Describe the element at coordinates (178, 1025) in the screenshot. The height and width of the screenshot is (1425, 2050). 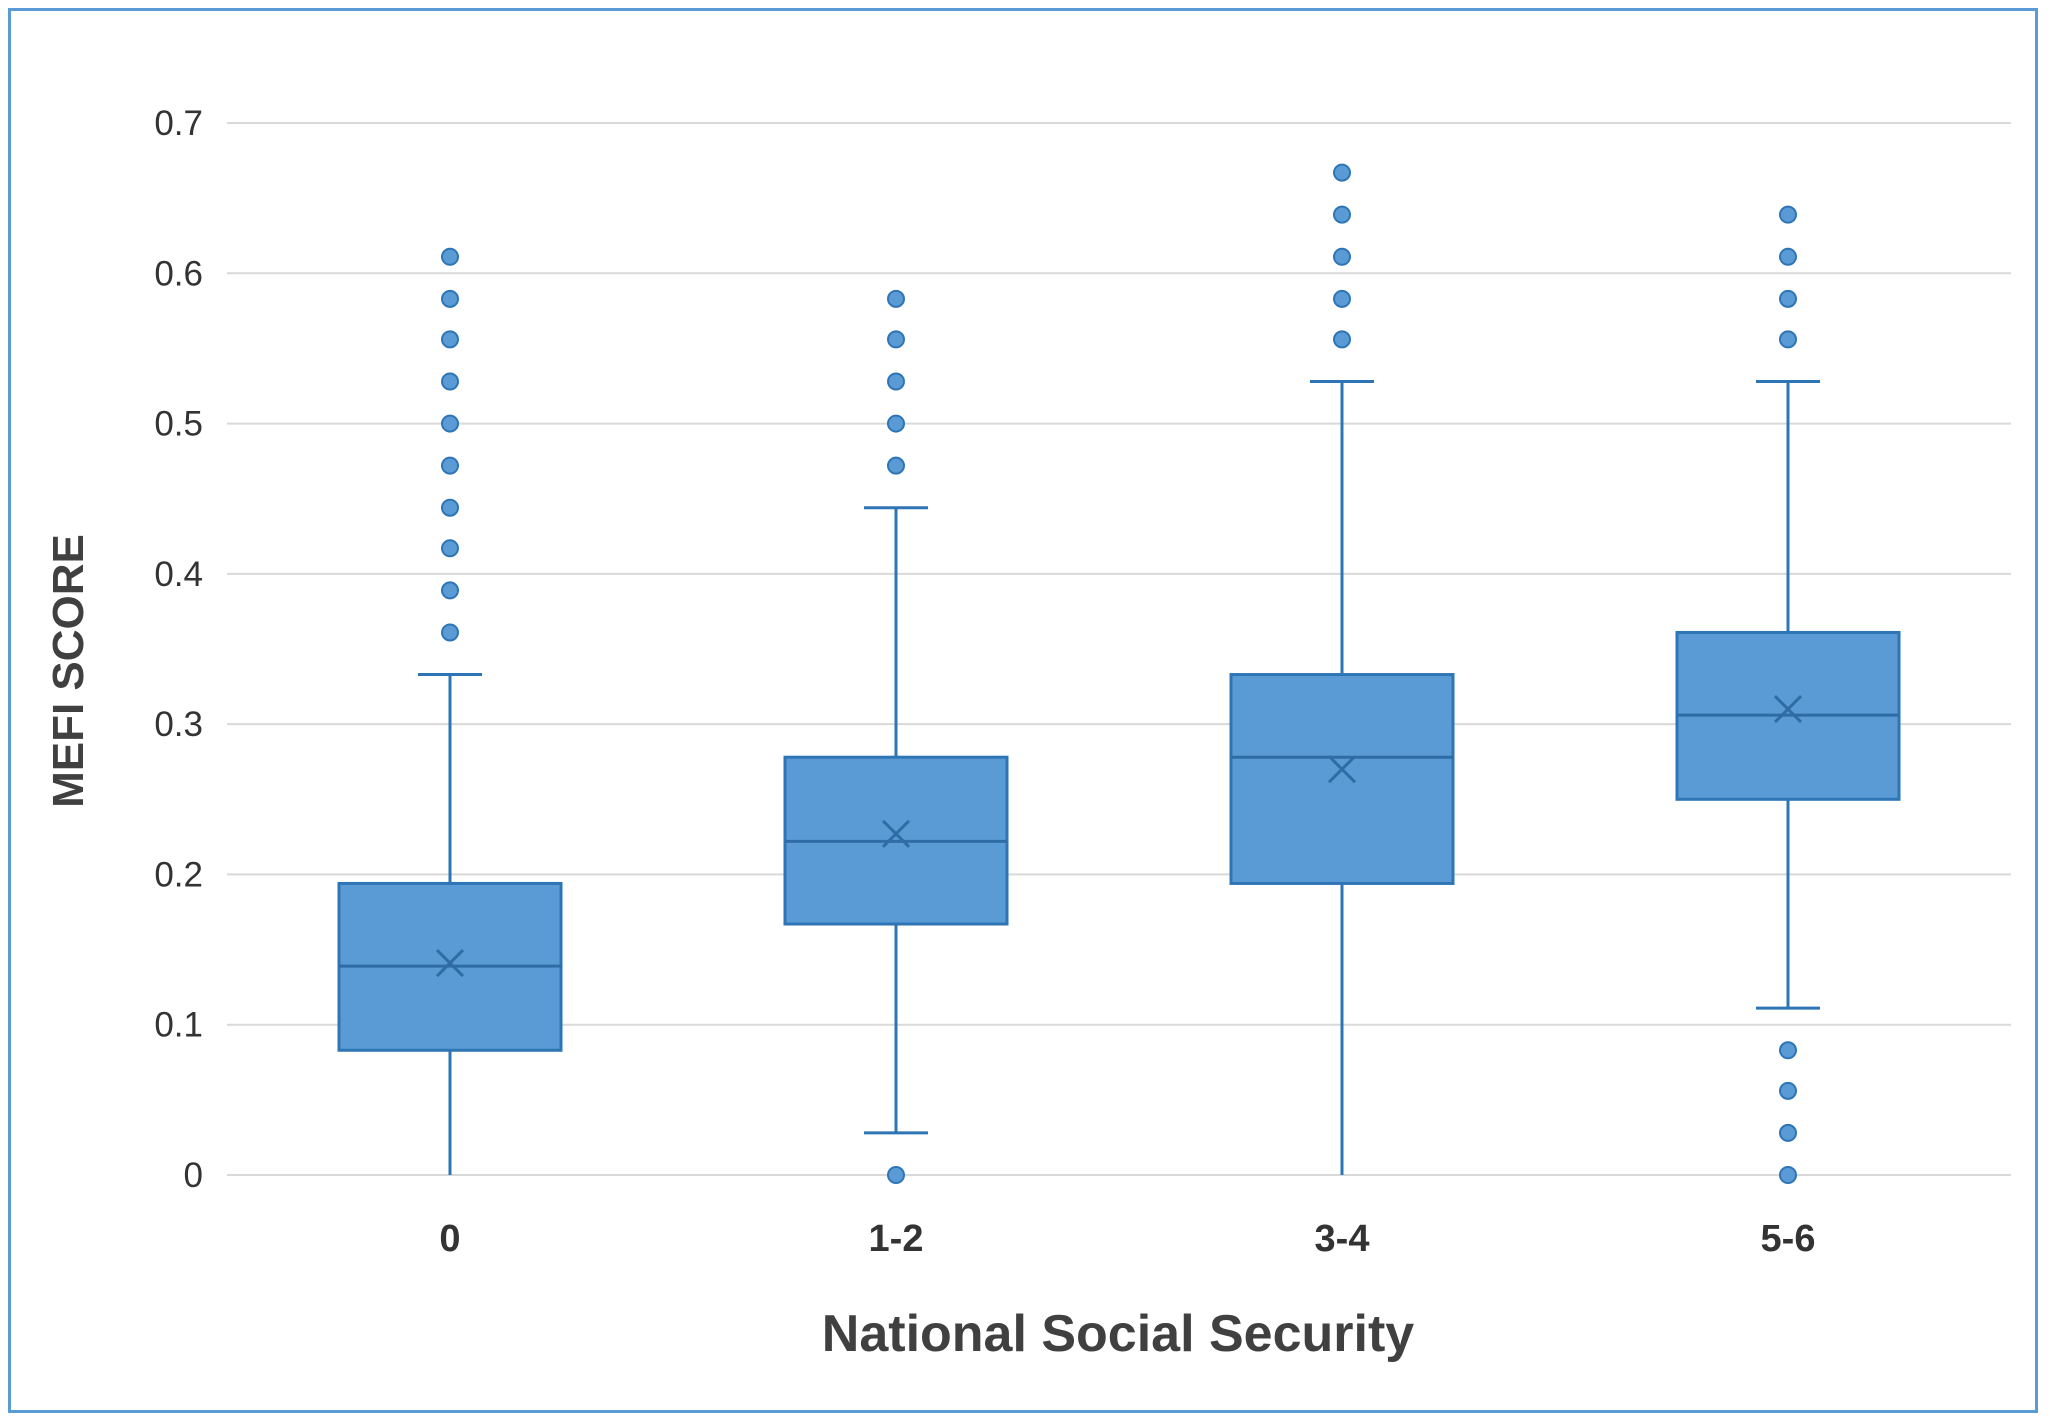
I see `y-tick-label: 0.1` at that location.